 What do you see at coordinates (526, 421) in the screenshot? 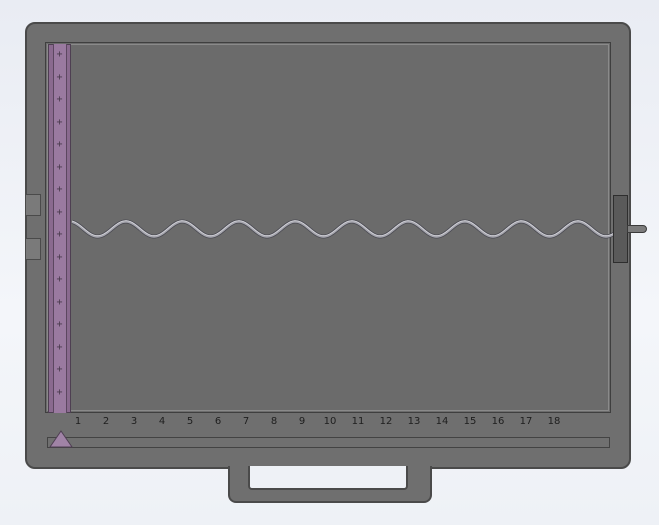
I see `scale-label-17: 17` at bounding box center [526, 421].